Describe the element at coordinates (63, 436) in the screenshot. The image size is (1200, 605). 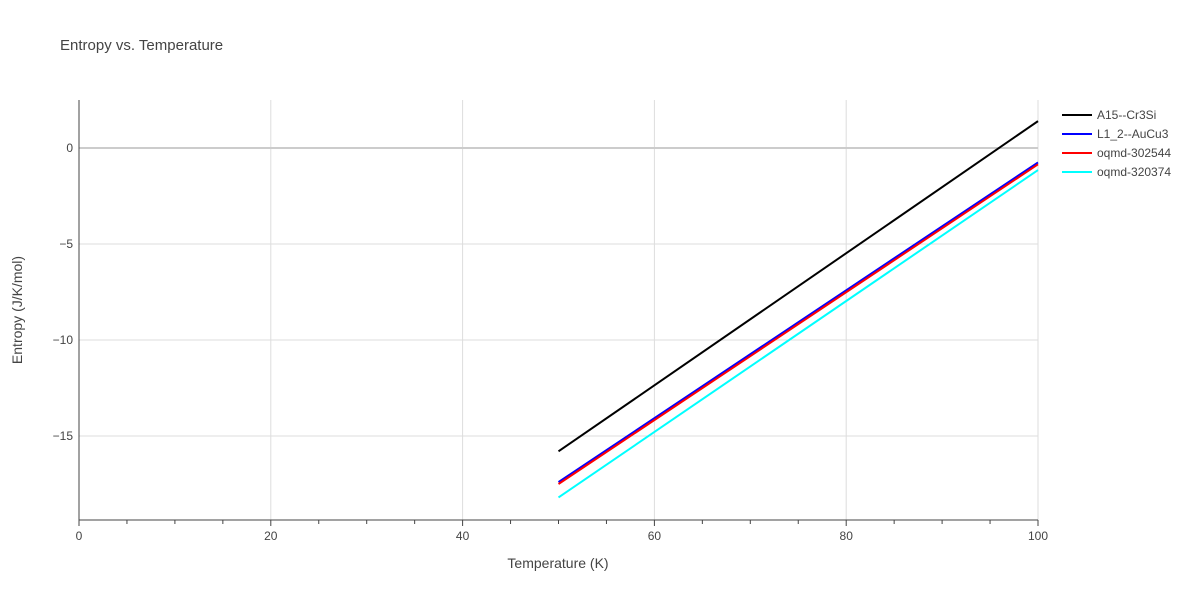
I see `y-tick-label: −15` at that location.